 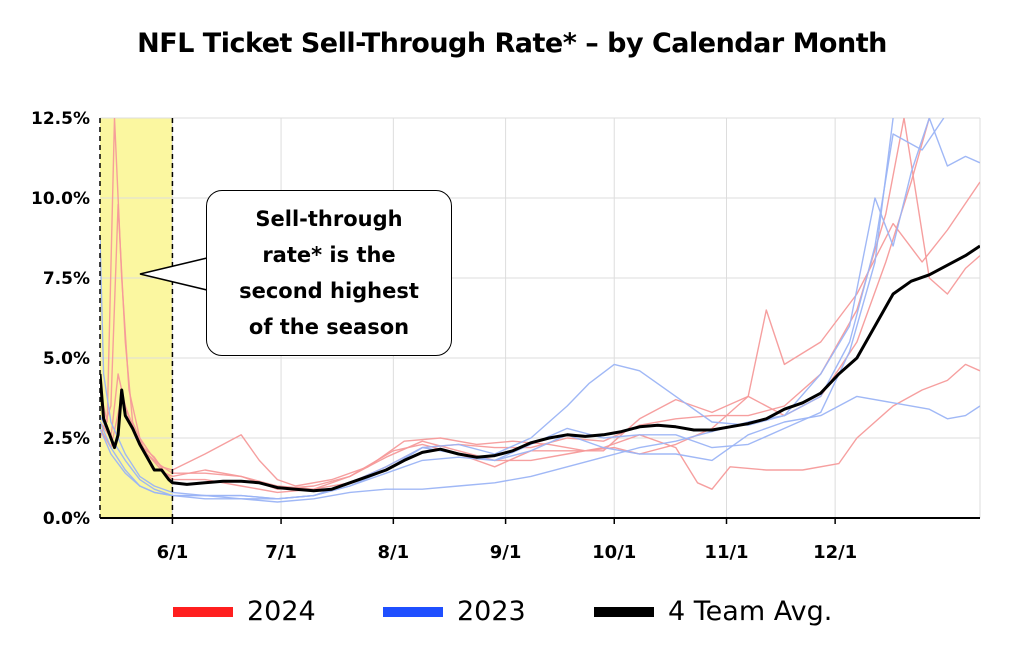 I want to click on background-layer, so click(x=136, y=318).